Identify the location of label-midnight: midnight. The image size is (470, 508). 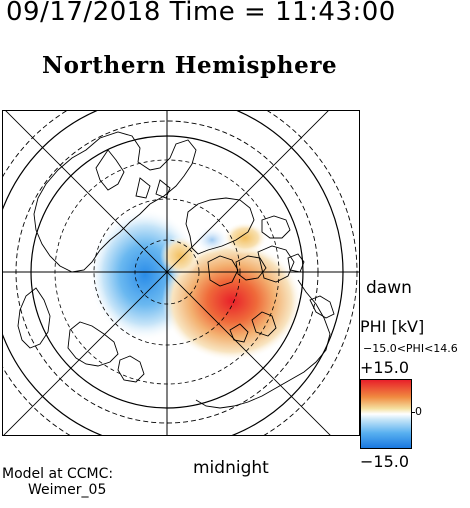
(231, 468).